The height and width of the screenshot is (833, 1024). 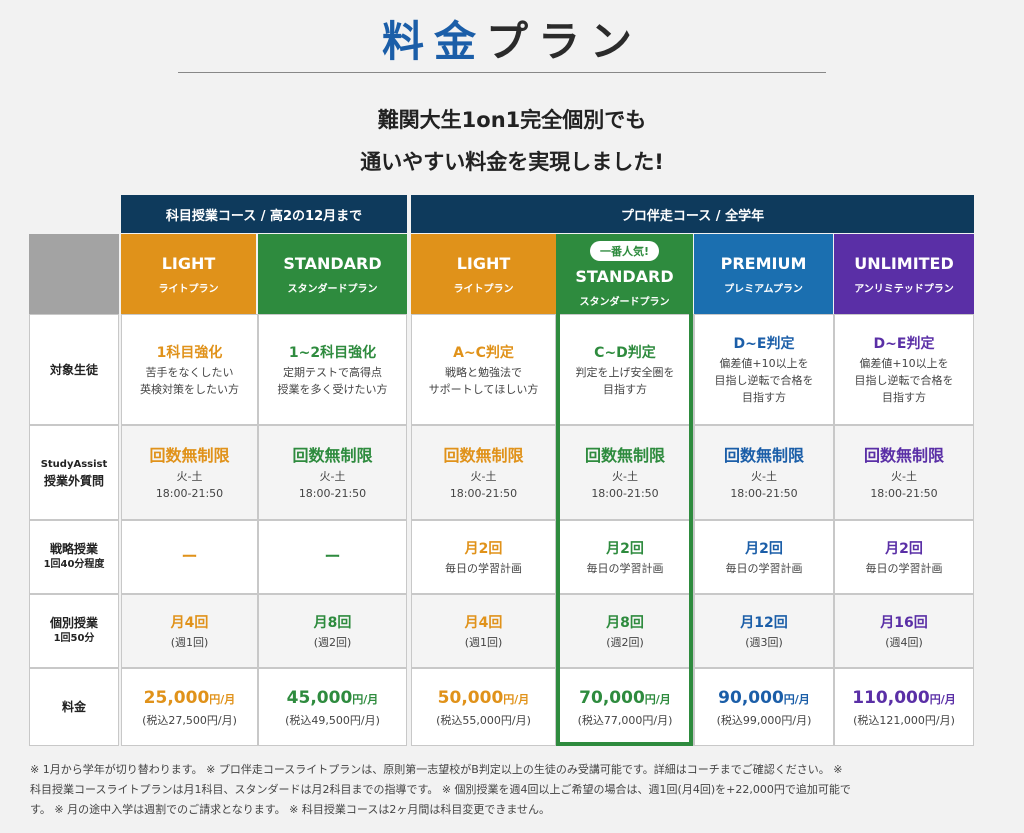 I want to click on price-tax: (税込27,500円/月), so click(x=189, y=720).